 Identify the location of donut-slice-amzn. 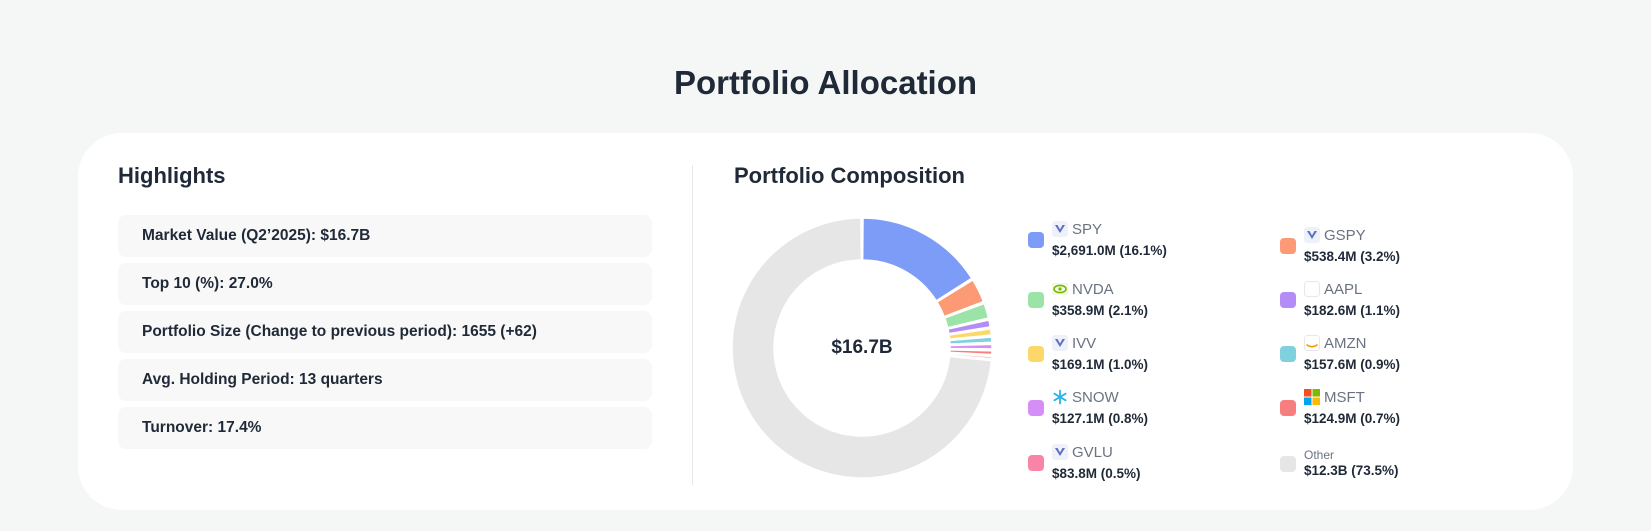
(970, 340).